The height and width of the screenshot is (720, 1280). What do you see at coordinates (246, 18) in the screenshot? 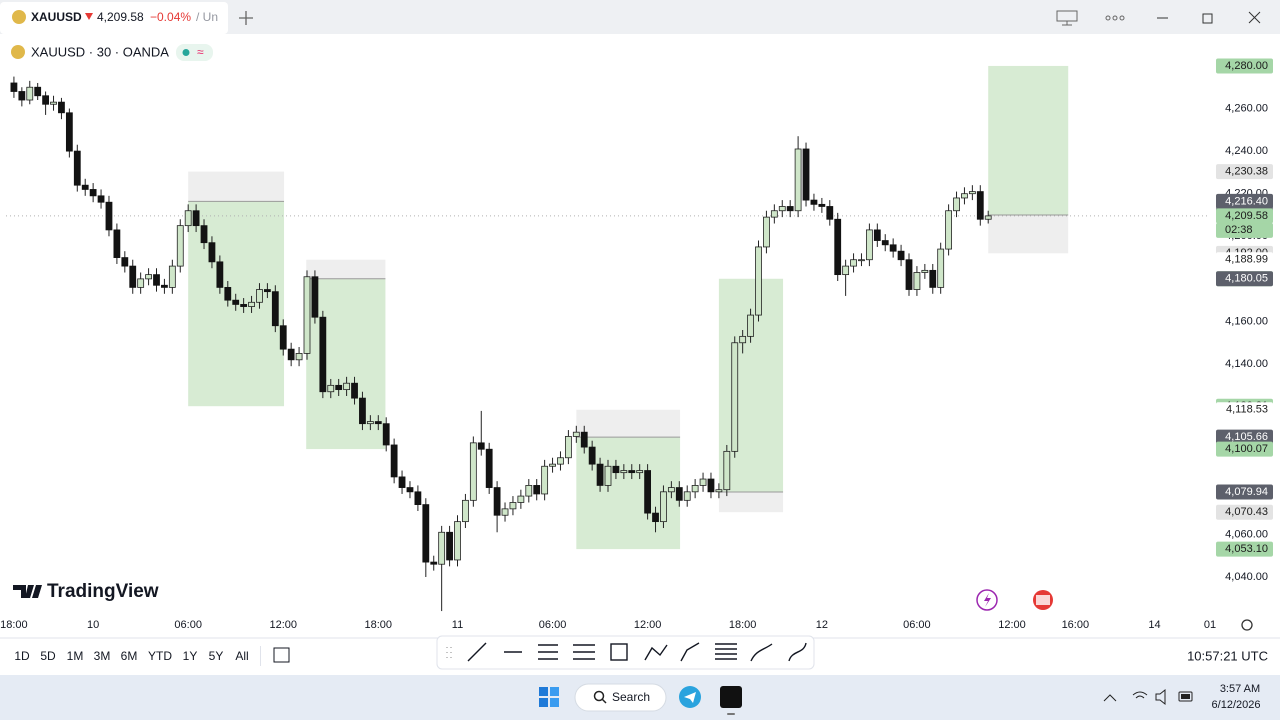
I see `new-tab` at bounding box center [246, 18].